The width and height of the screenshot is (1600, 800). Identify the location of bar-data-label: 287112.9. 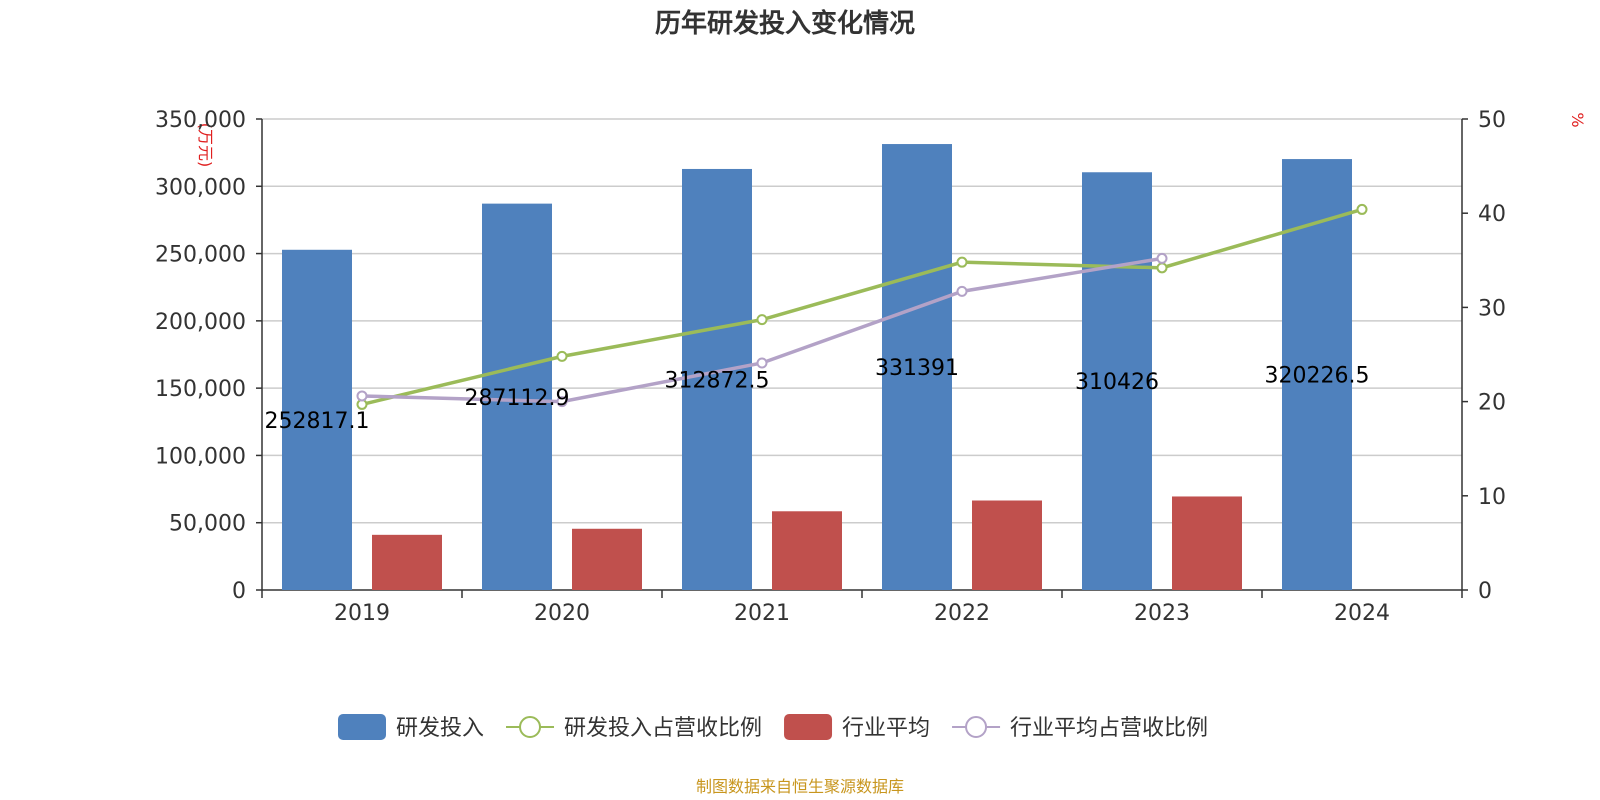
(517, 398).